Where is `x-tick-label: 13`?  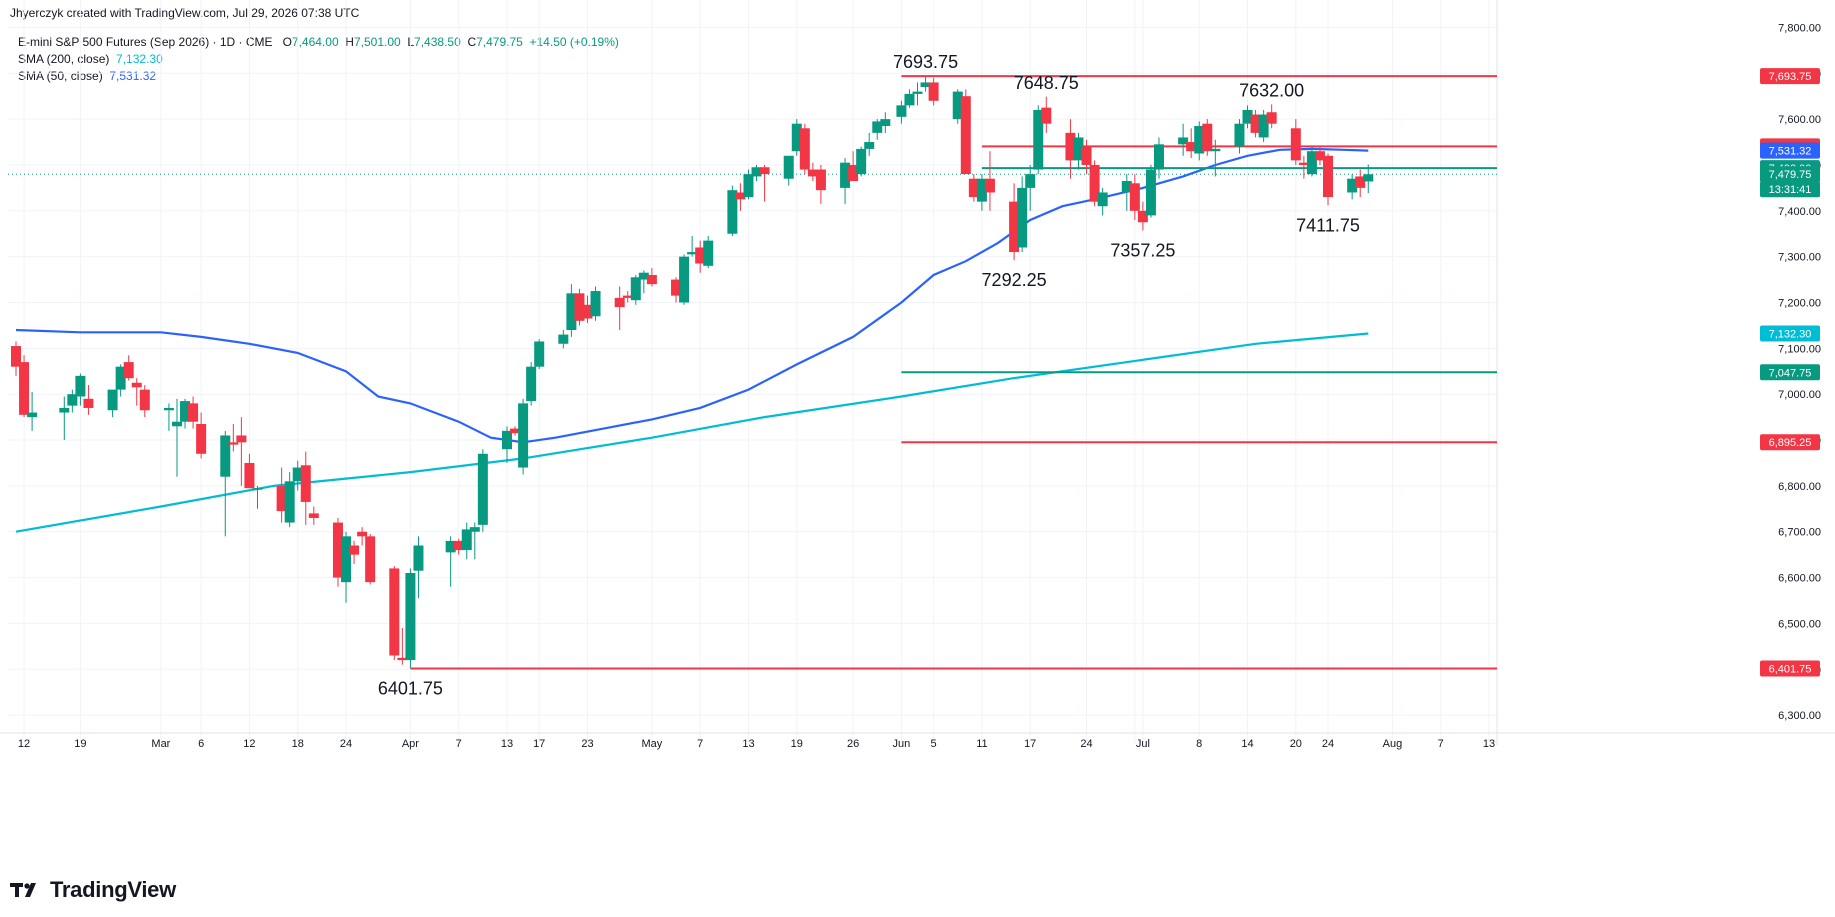 x-tick-label: 13 is located at coordinates (1489, 744).